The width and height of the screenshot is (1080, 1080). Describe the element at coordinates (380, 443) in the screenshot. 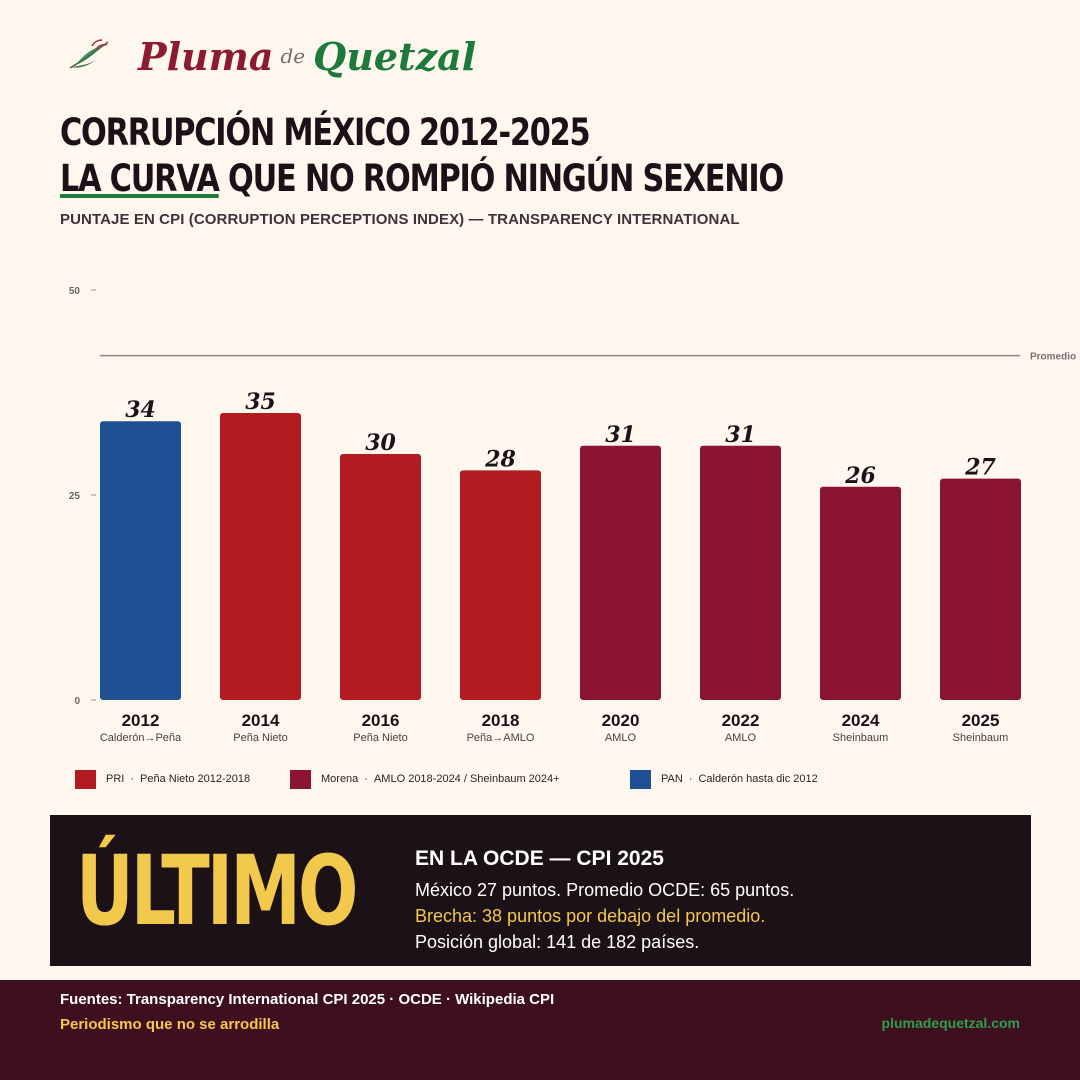

I see `bar-value-label: 30` at that location.